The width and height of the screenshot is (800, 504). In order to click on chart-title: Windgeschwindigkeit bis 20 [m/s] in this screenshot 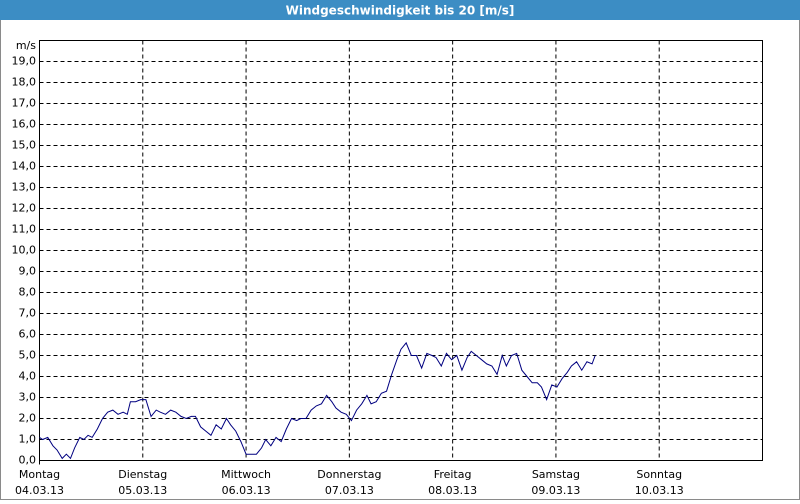, I will do `click(400, 11)`.